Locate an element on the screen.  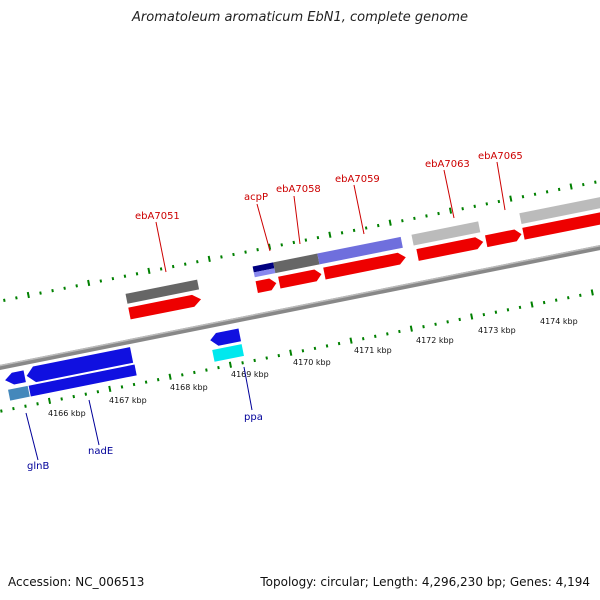
gene-bar-ppa is located at coordinates (228, 353).